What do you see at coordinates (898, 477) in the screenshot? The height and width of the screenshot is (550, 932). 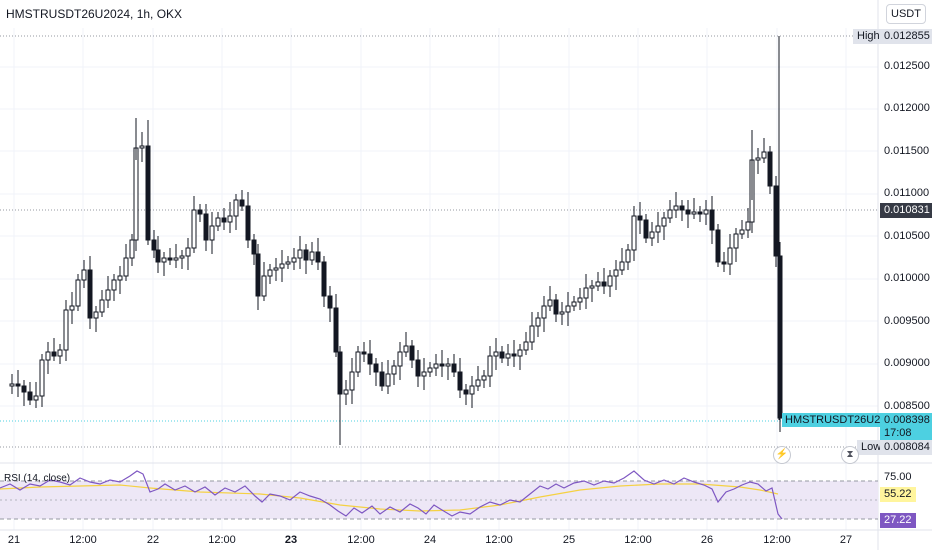 I see `rsi-upper-label: 75.00` at bounding box center [898, 477].